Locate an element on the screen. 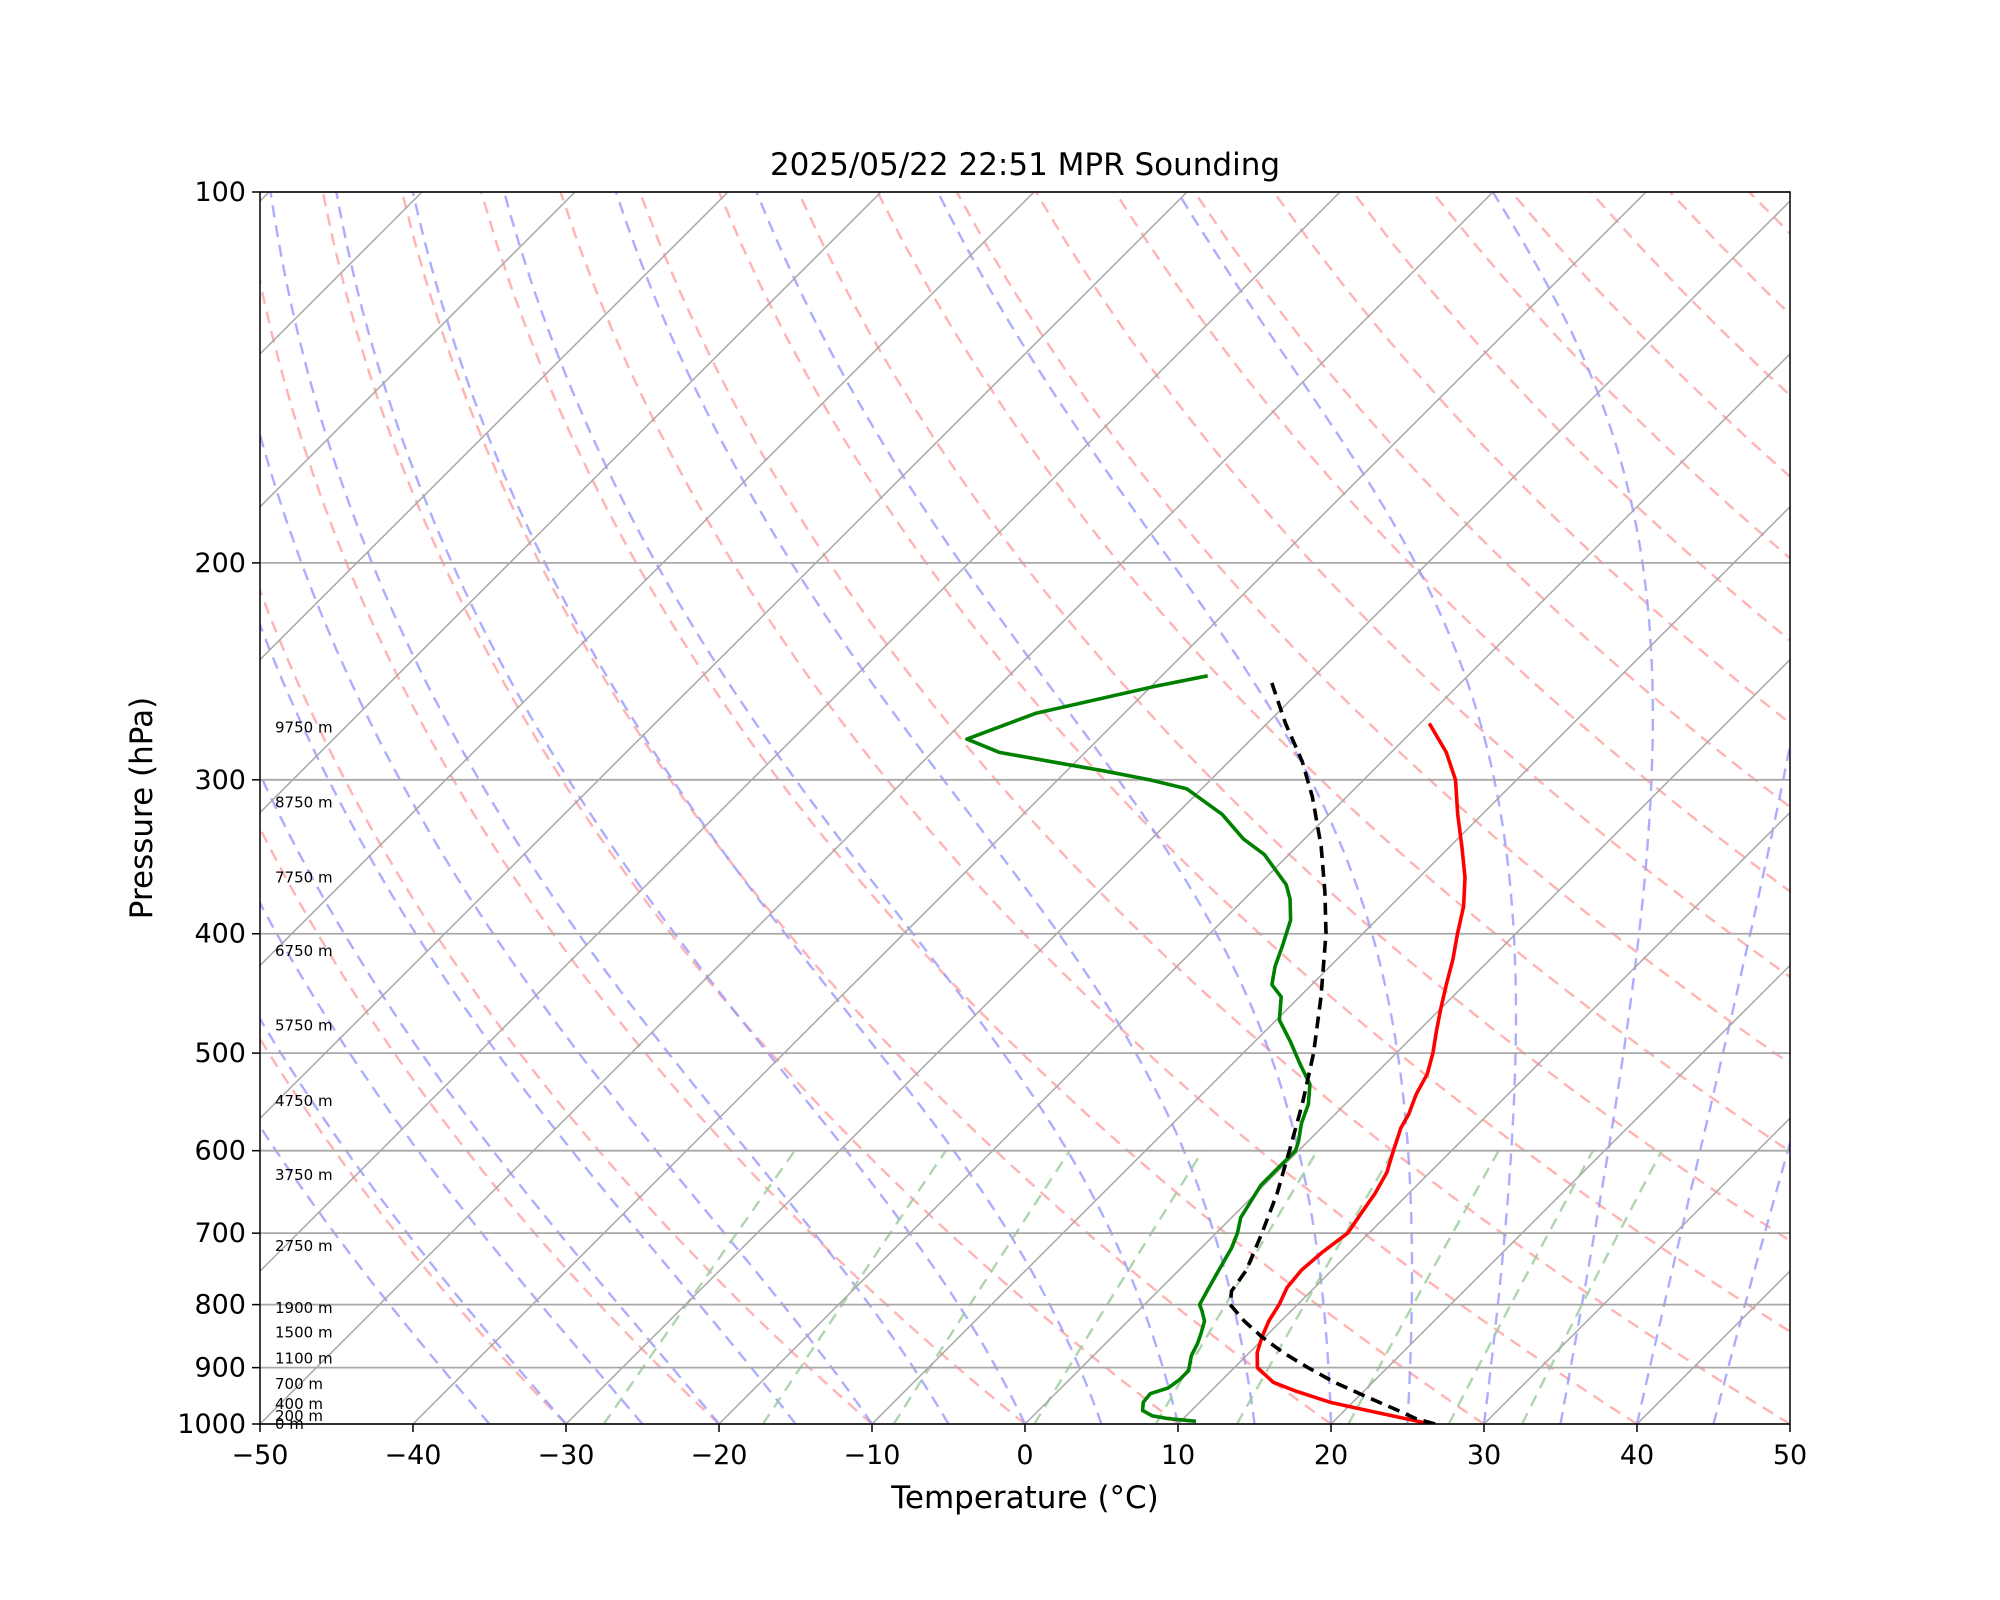 The width and height of the screenshot is (2000, 1600). x-tick-label: −10 is located at coordinates (872, 1455).